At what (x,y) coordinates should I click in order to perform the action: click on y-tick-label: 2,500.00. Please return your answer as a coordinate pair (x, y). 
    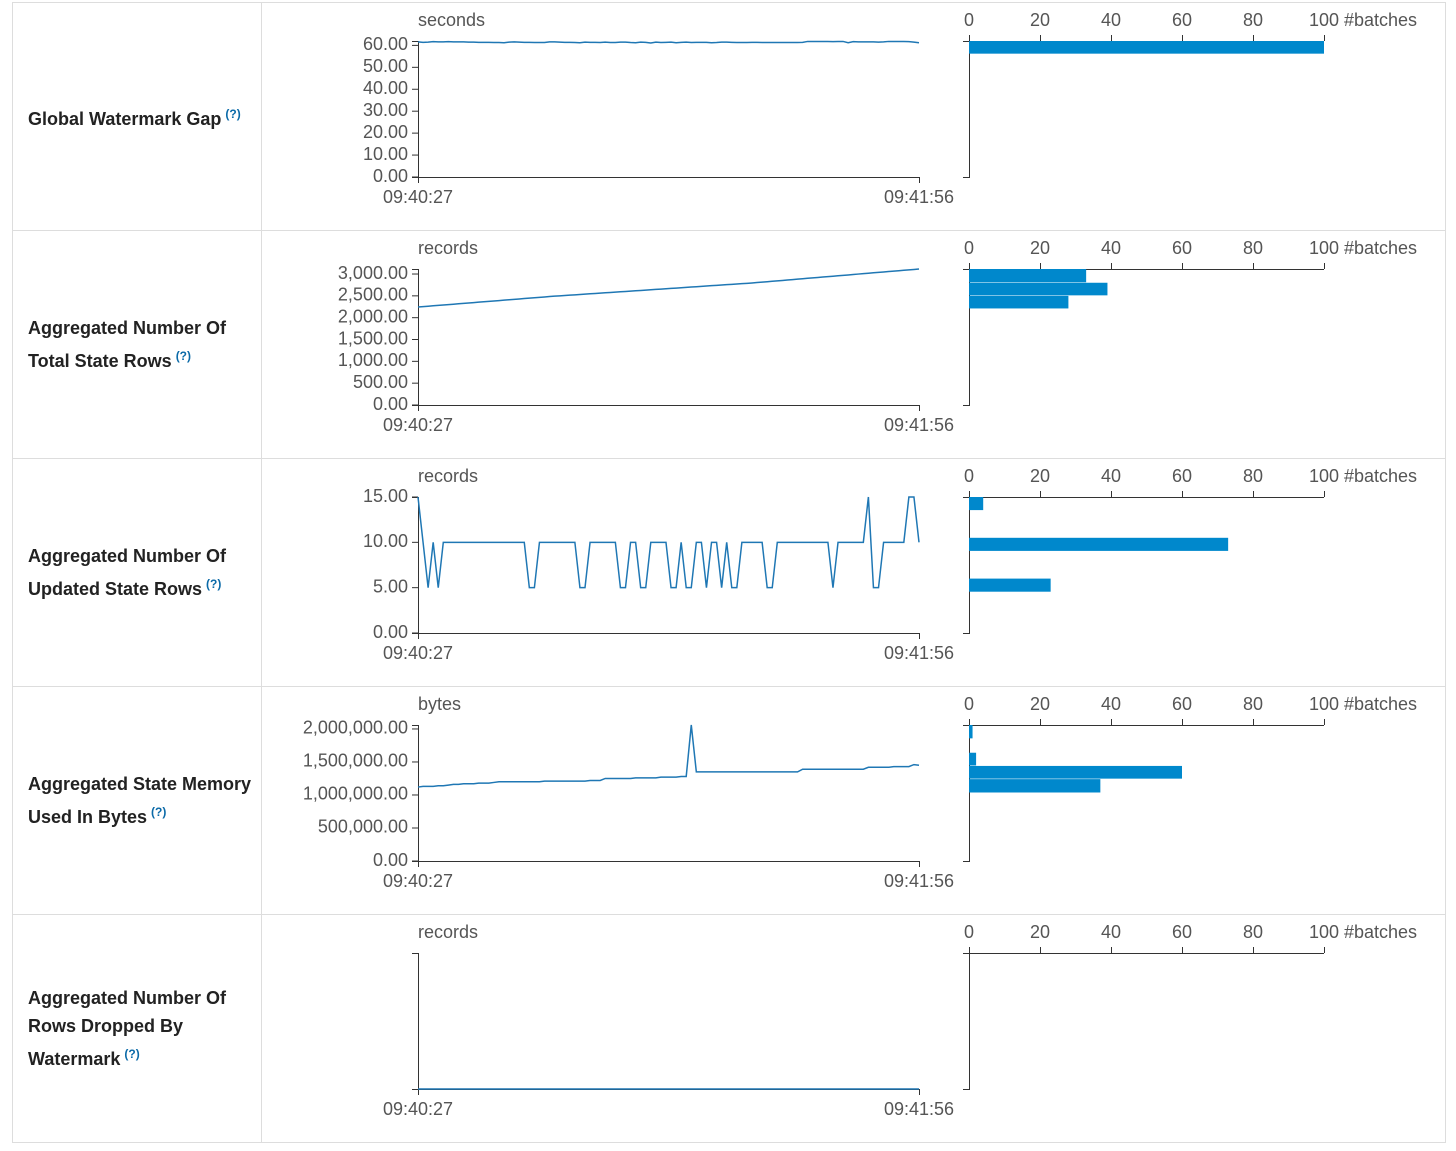
    Looking at the image, I should click on (373, 295).